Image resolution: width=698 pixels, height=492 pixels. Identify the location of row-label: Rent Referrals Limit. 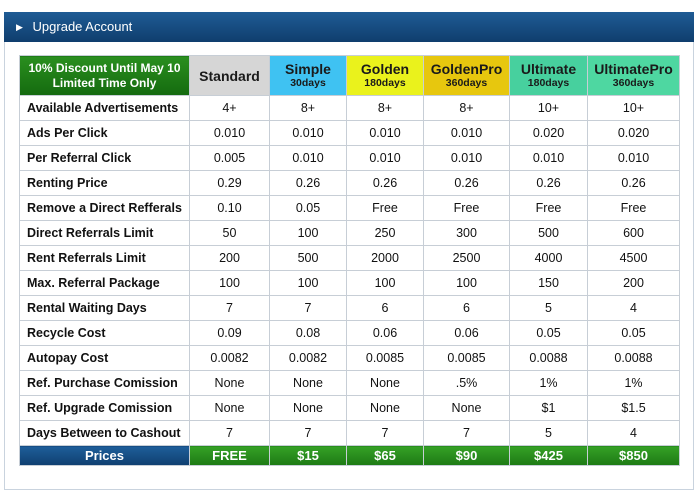
(104, 258).